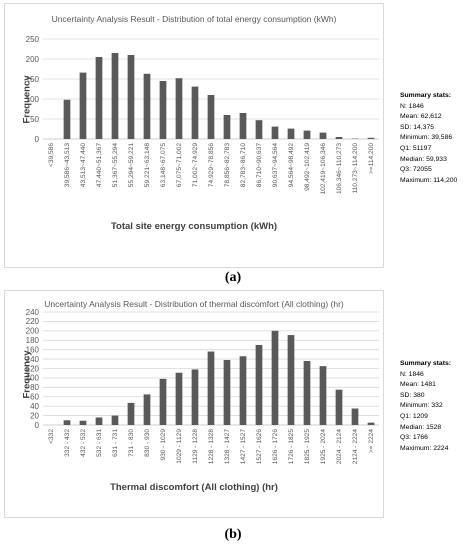 This screenshot has width=466, height=550. Describe the element at coordinates (34, 415) in the screenshot. I see `y-tick-label: 20` at that location.